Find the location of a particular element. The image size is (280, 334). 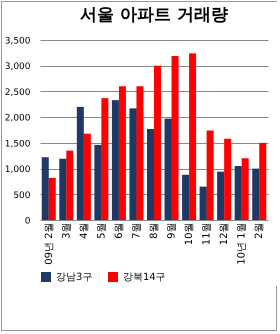

legend-label: 강북14구 is located at coordinates (144, 277).